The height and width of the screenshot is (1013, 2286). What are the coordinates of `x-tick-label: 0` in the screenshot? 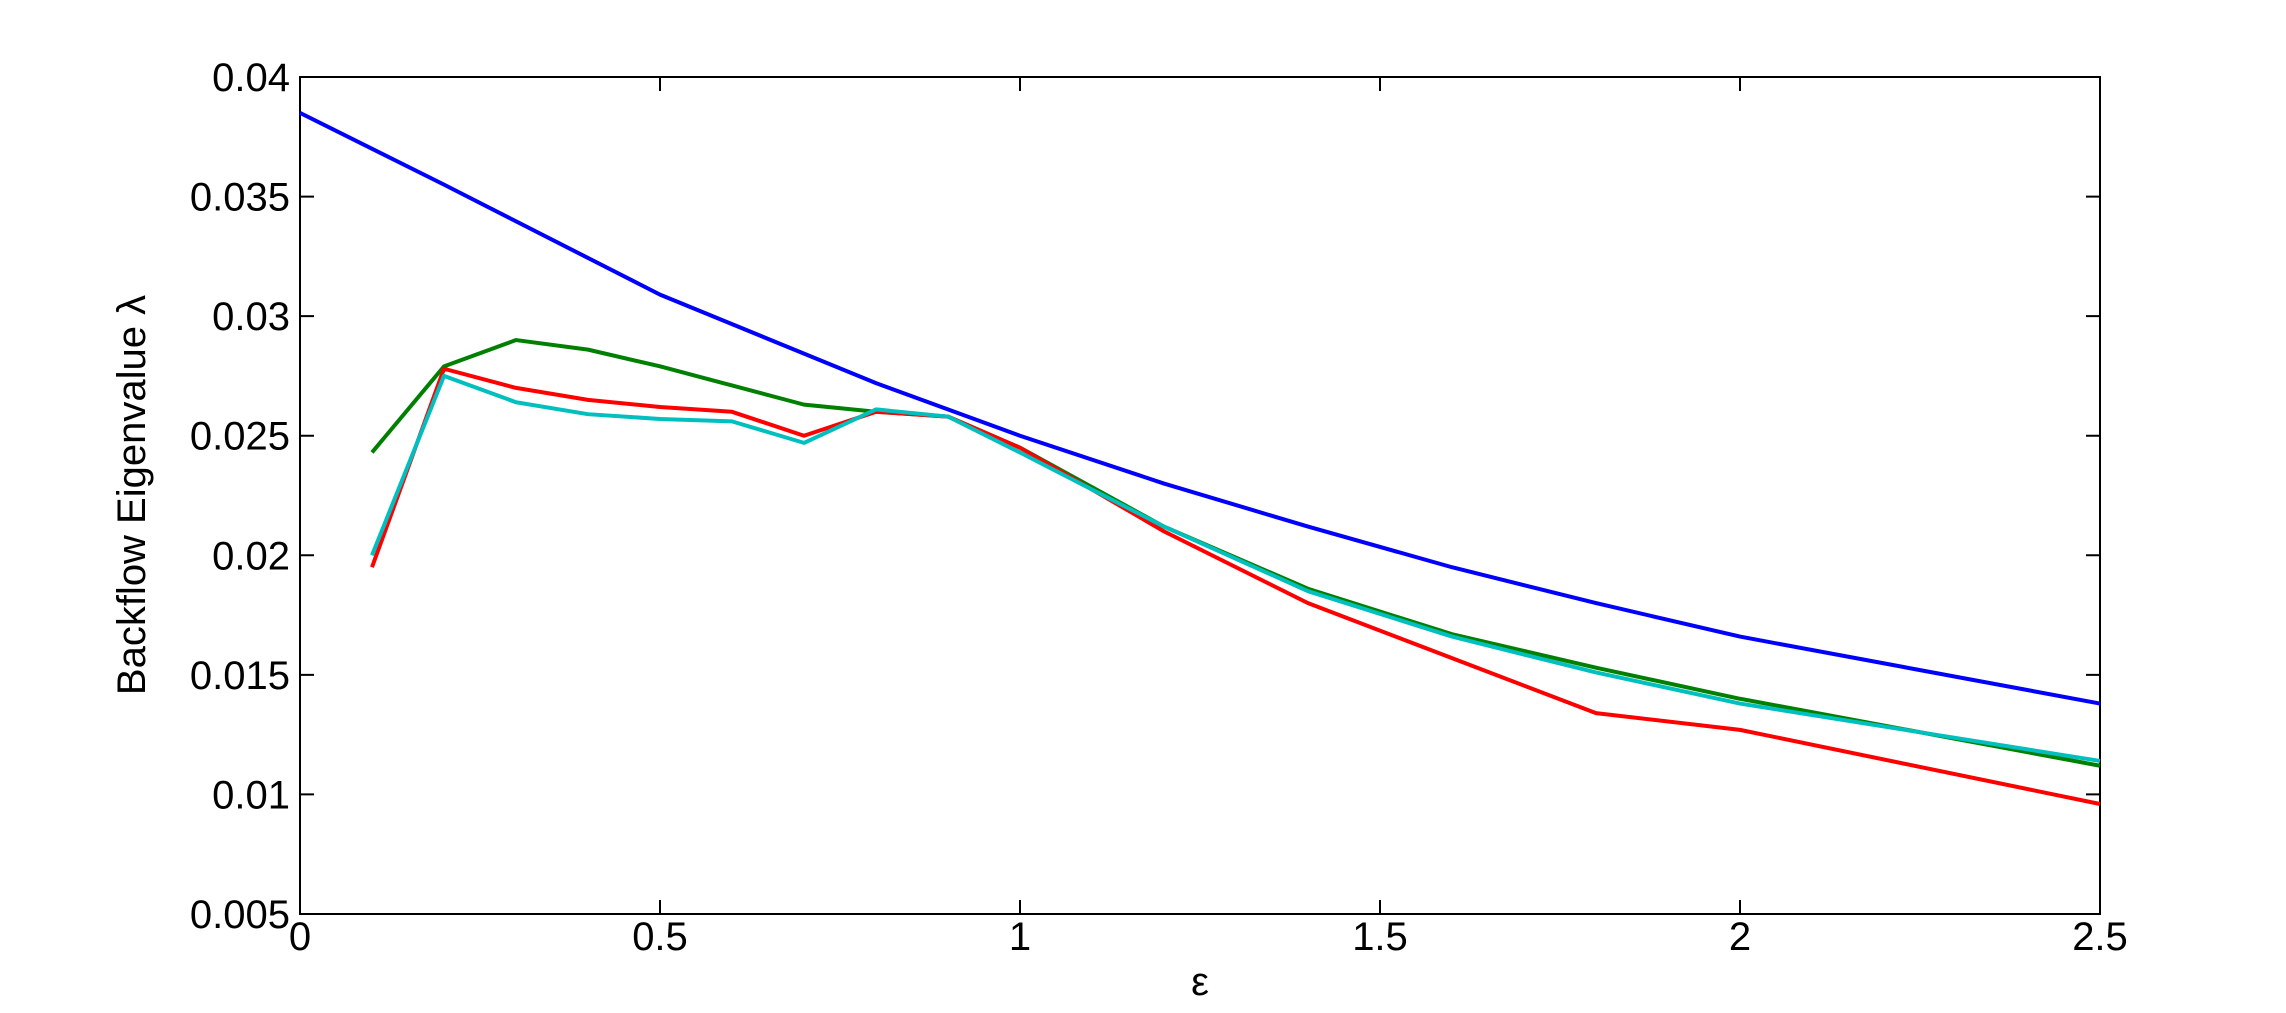 It's located at (300, 937).